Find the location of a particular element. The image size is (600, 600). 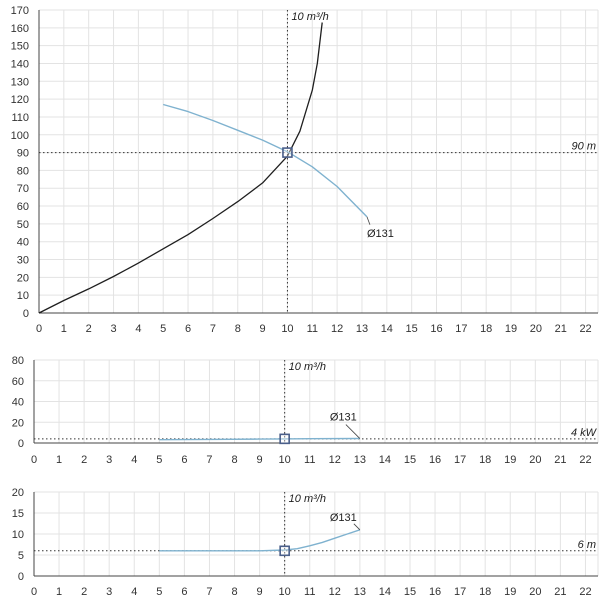

y-tick-label: 15 is located at coordinates (18, 514).